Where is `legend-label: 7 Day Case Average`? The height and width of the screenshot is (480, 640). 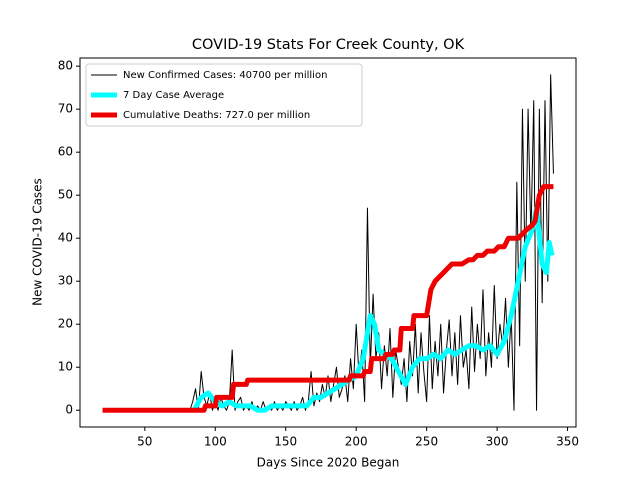 legend-label: 7 Day Case Average is located at coordinates (173, 95).